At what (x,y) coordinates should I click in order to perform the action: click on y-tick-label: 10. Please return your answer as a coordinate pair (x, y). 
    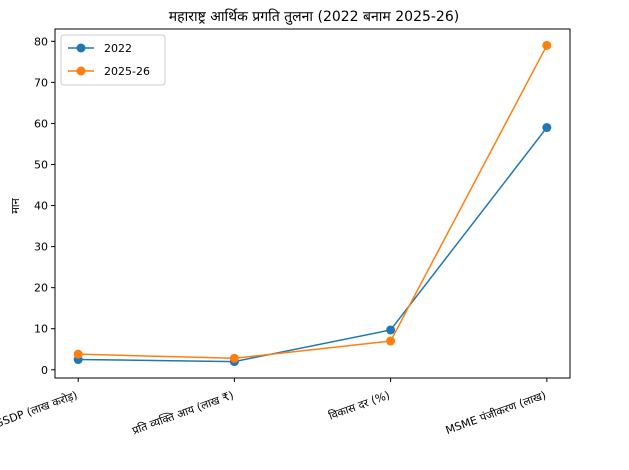
    Looking at the image, I should click on (41, 329).